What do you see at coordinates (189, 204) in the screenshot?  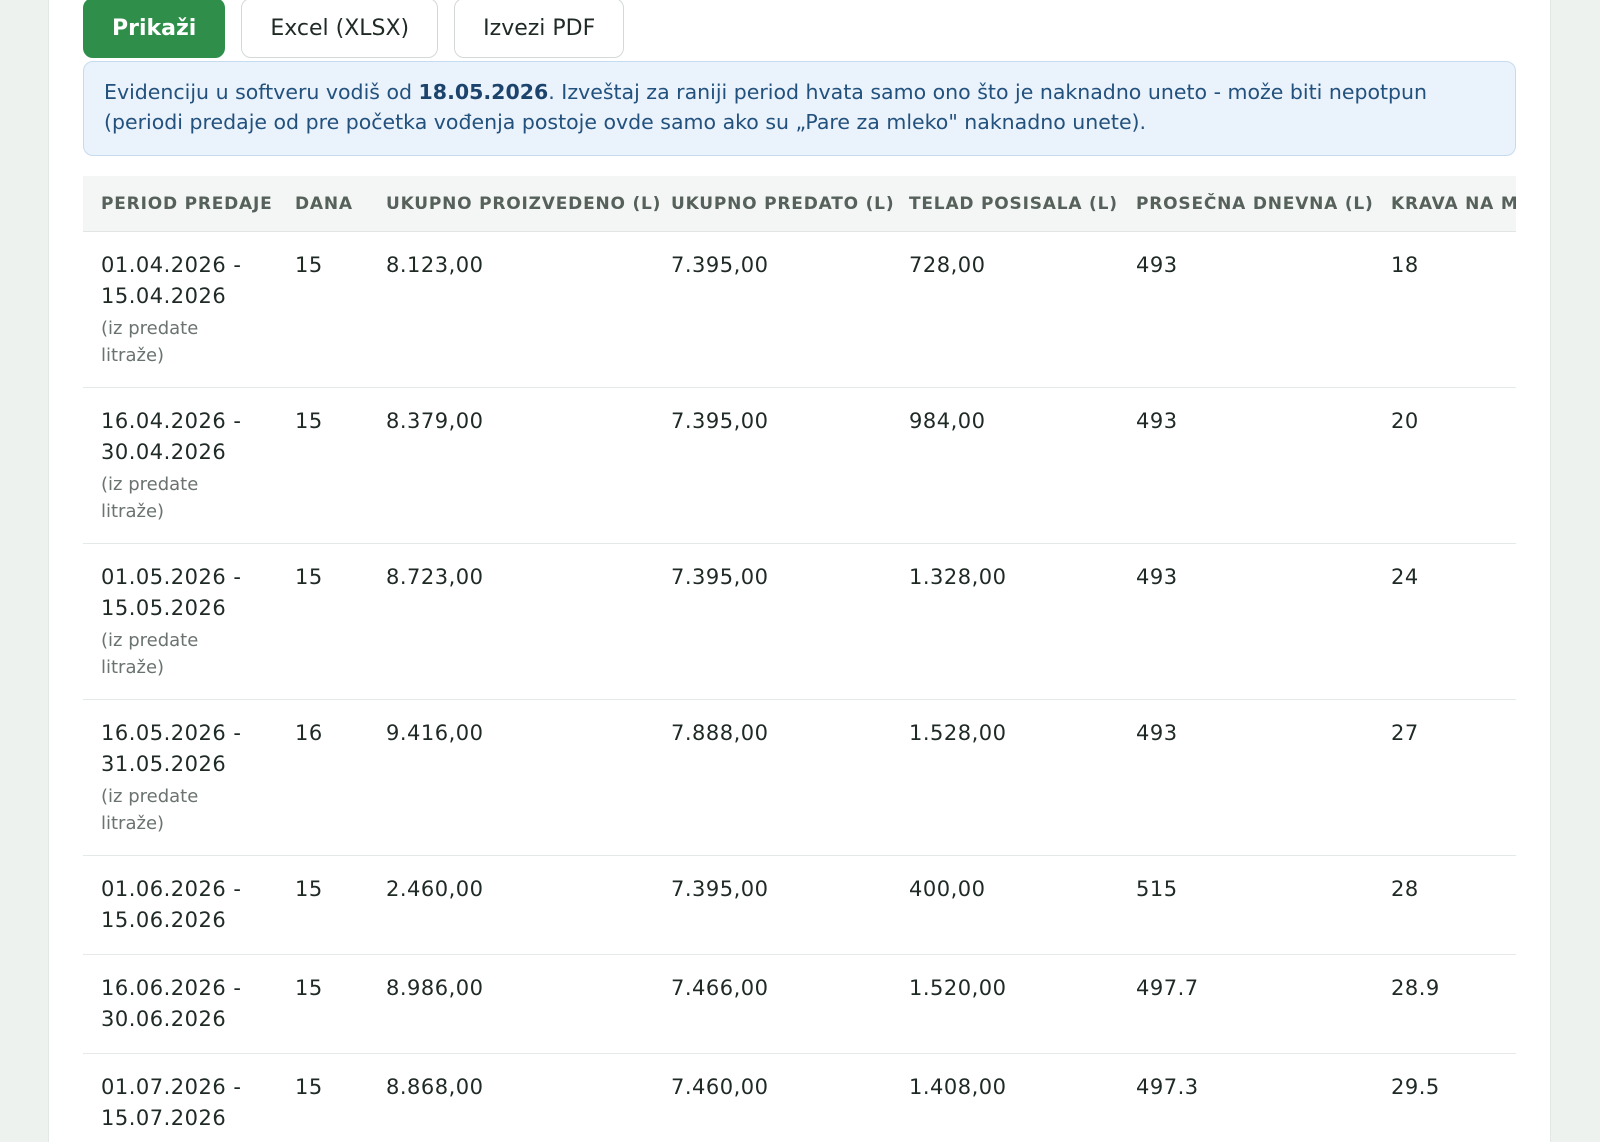 I see `column-header: PERIOD PREDAJE` at bounding box center [189, 204].